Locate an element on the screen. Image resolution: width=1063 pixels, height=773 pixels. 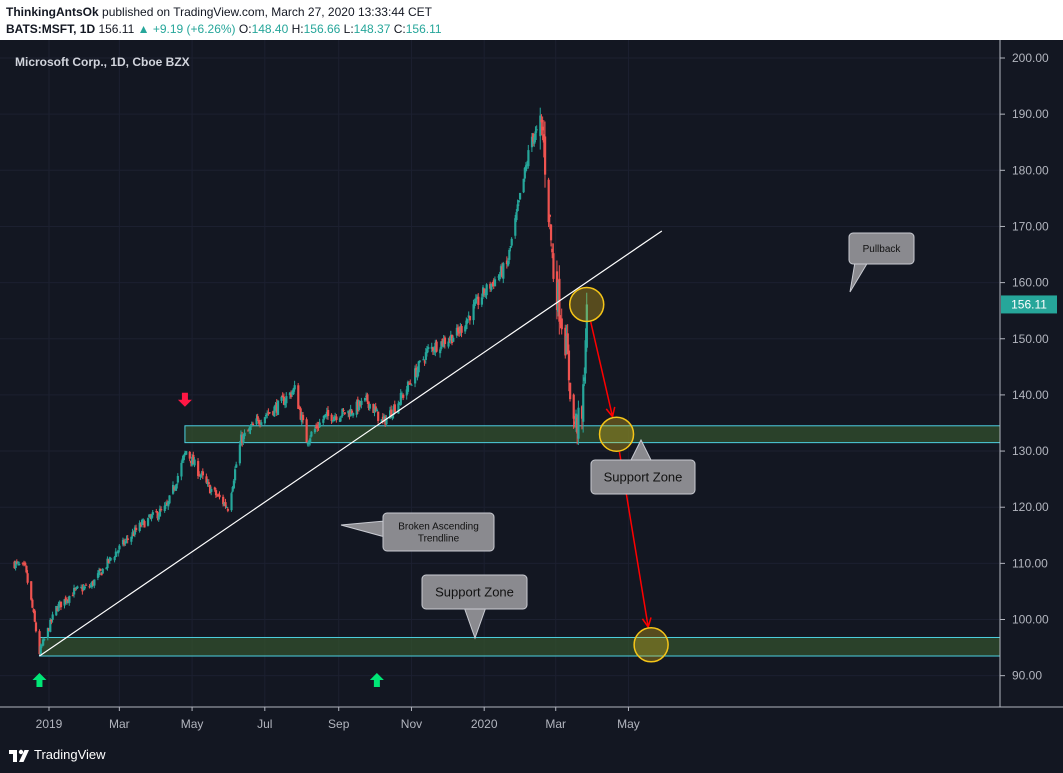
tradingview-logo-icon is located at coordinates (19, 755).